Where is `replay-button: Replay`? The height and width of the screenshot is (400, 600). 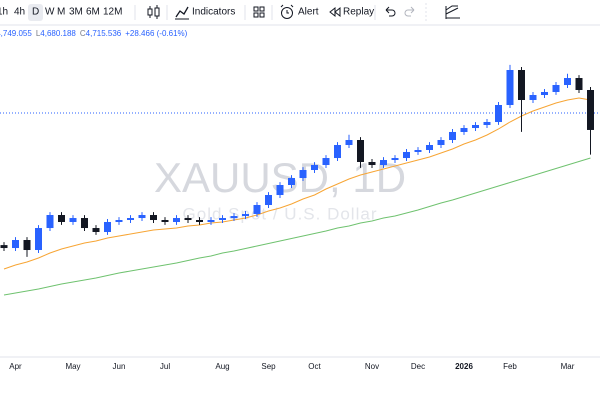
replay-button: Replay is located at coordinates (351, 12).